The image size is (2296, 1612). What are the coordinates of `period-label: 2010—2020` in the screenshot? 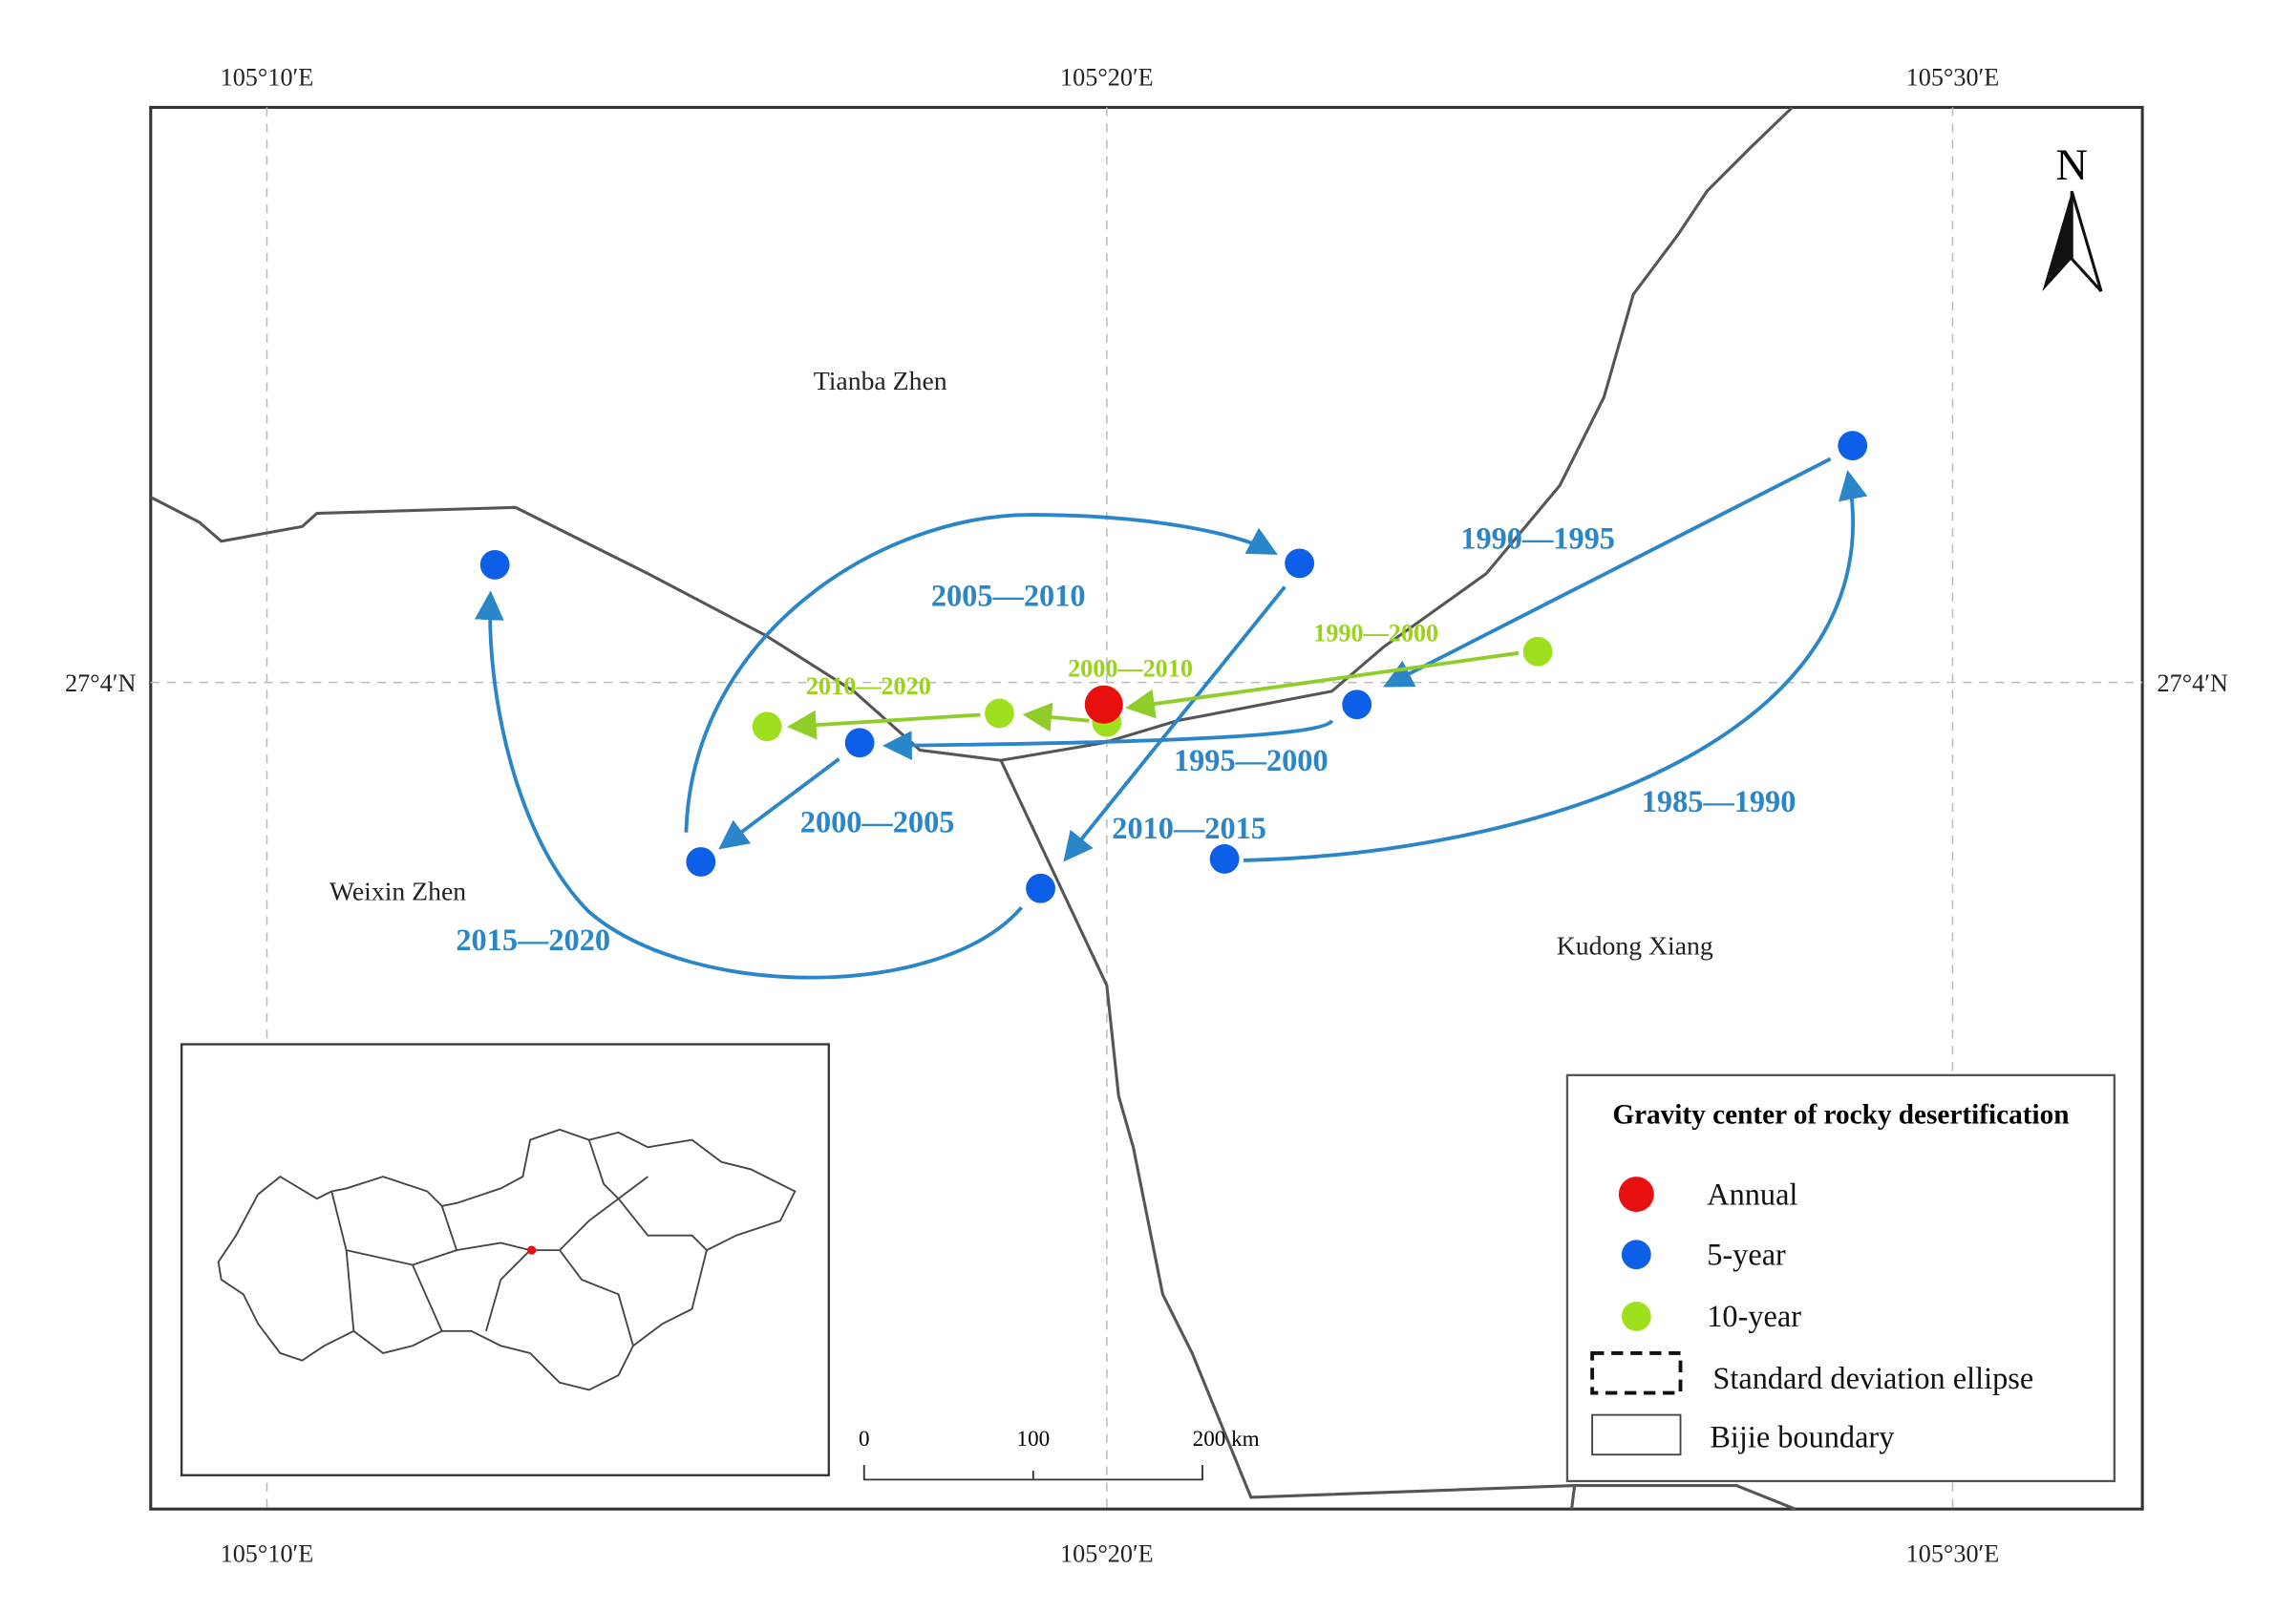 It's located at (868, 686).